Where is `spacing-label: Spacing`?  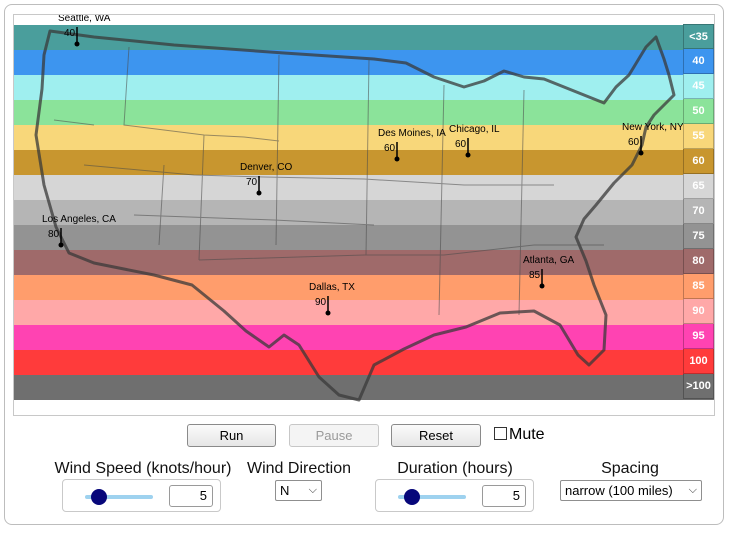 spacing-label: Spacing is located at coordinates (630, 468).